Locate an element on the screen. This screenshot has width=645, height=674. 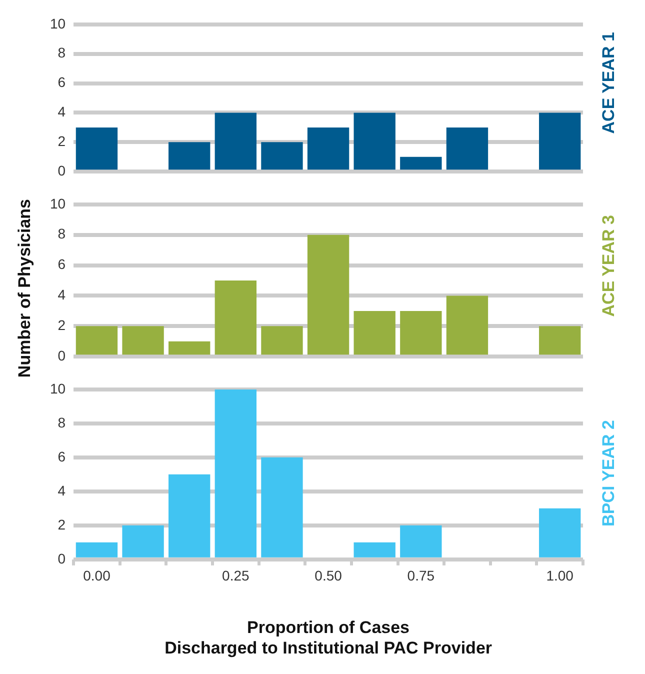
x-tick-label: 0.00 is located at coordinates (97, 576).